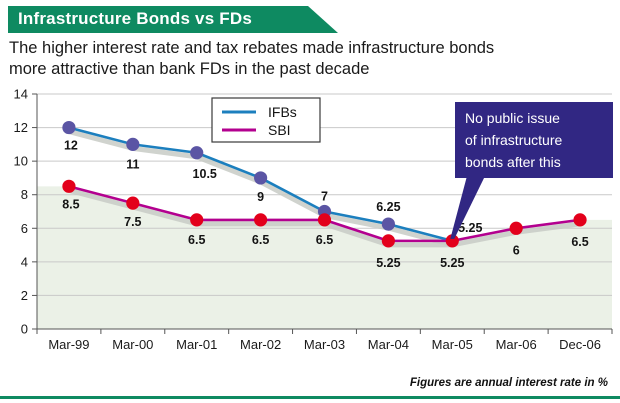 This screenshot has width=620, height=403. Describe the element at coordinates (132, 344) in the screenshot. I see `x-tick-label: Mar-00` at that location.